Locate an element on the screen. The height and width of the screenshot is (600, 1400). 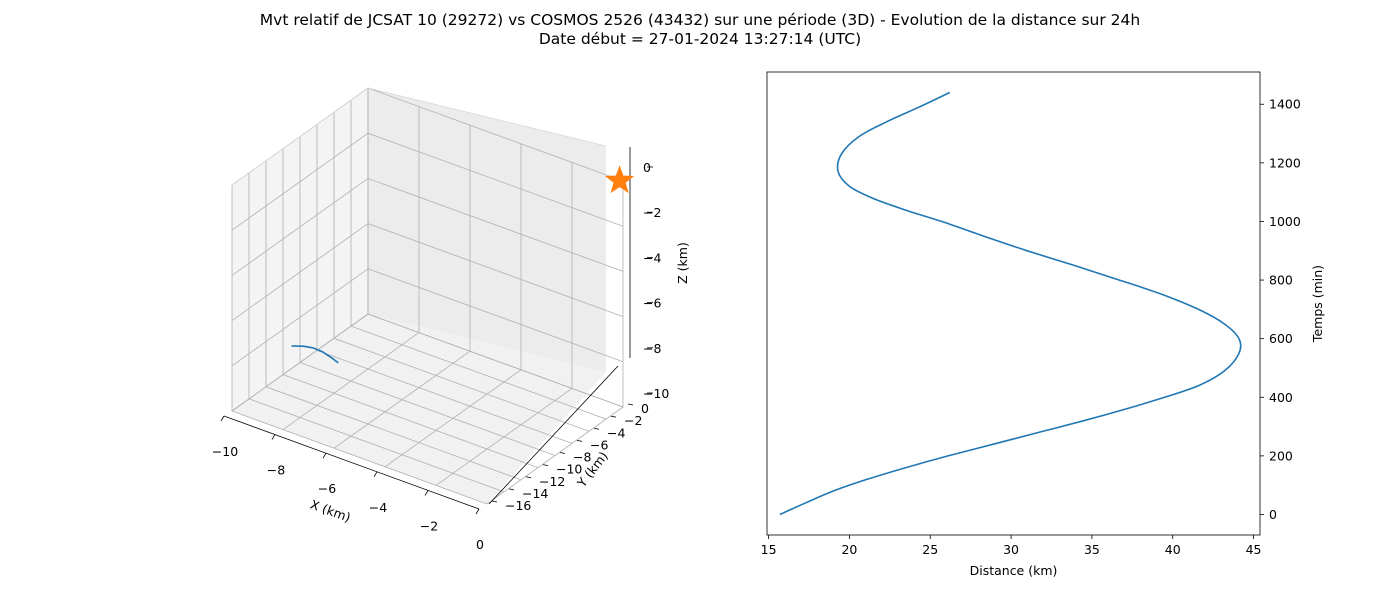
x-tick-label: 30 is located at coordinates (1011, 549).